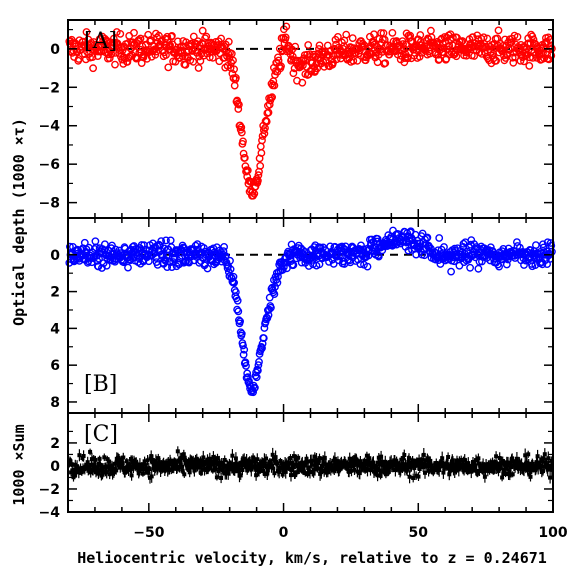 This screenshot has height=574, width=574. I want to click on y-tick-label: 6, so click(55, 366).